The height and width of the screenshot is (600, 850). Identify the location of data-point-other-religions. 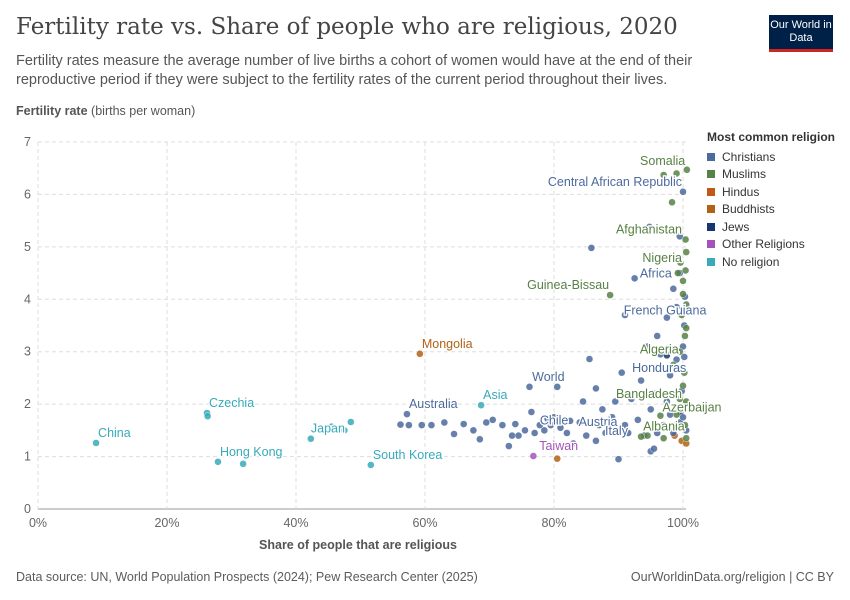
(533, 456).